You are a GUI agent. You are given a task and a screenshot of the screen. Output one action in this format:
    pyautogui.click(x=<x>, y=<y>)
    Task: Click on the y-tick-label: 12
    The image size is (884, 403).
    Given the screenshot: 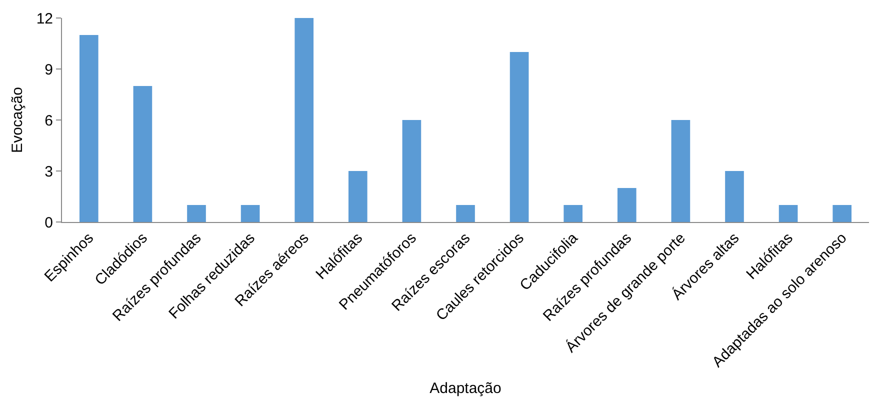 What is the action you would take?
    pyautogui.click(x=44, y=19)
    